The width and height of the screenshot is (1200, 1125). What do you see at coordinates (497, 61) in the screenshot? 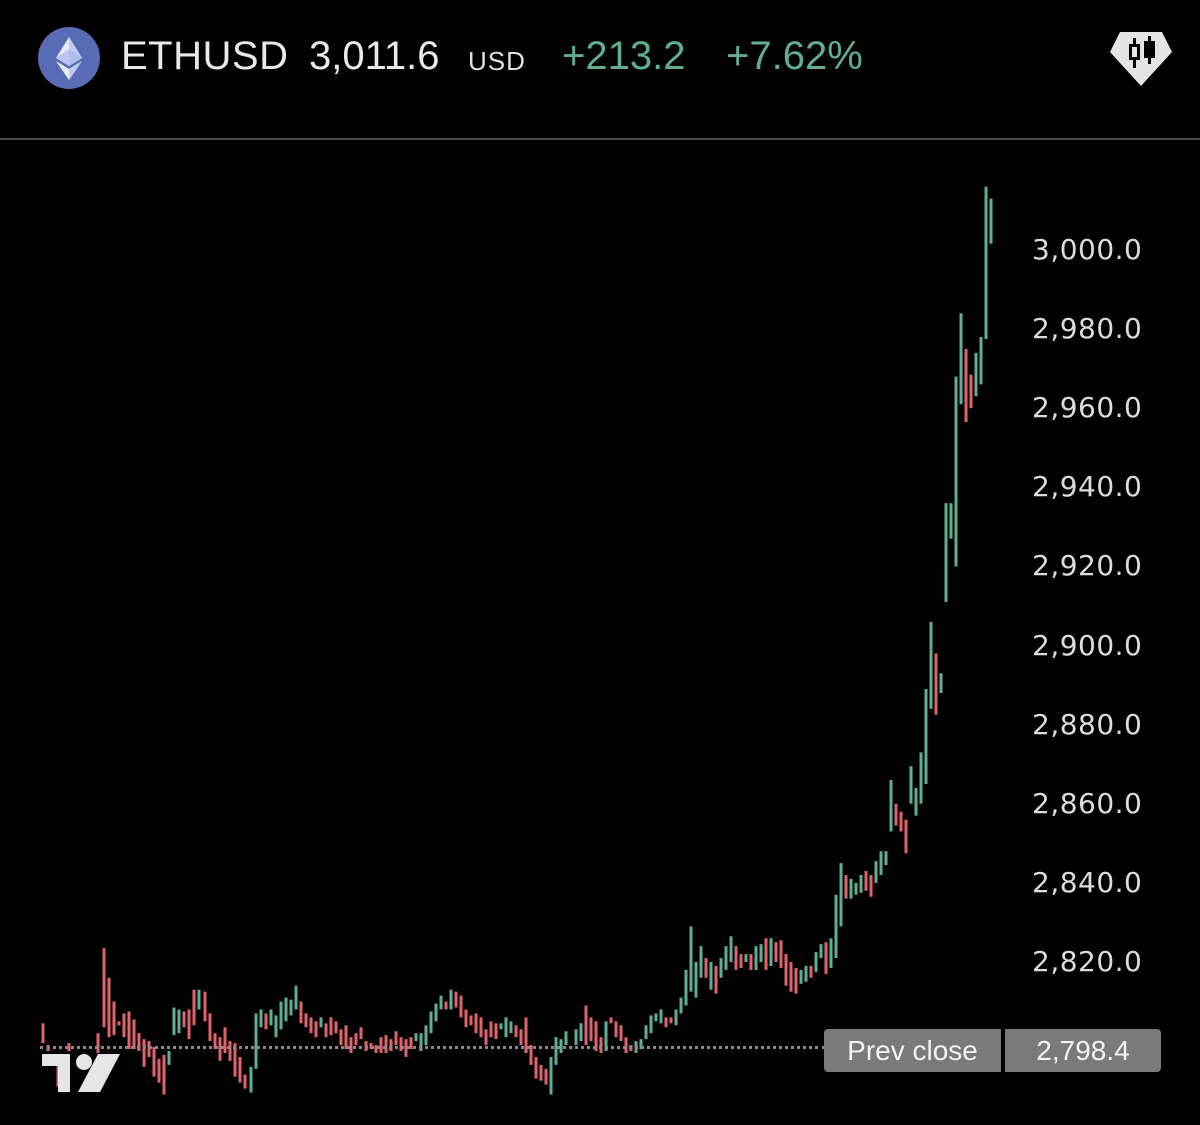
I see `currency-label: USD` at bounding box center [497, 61].